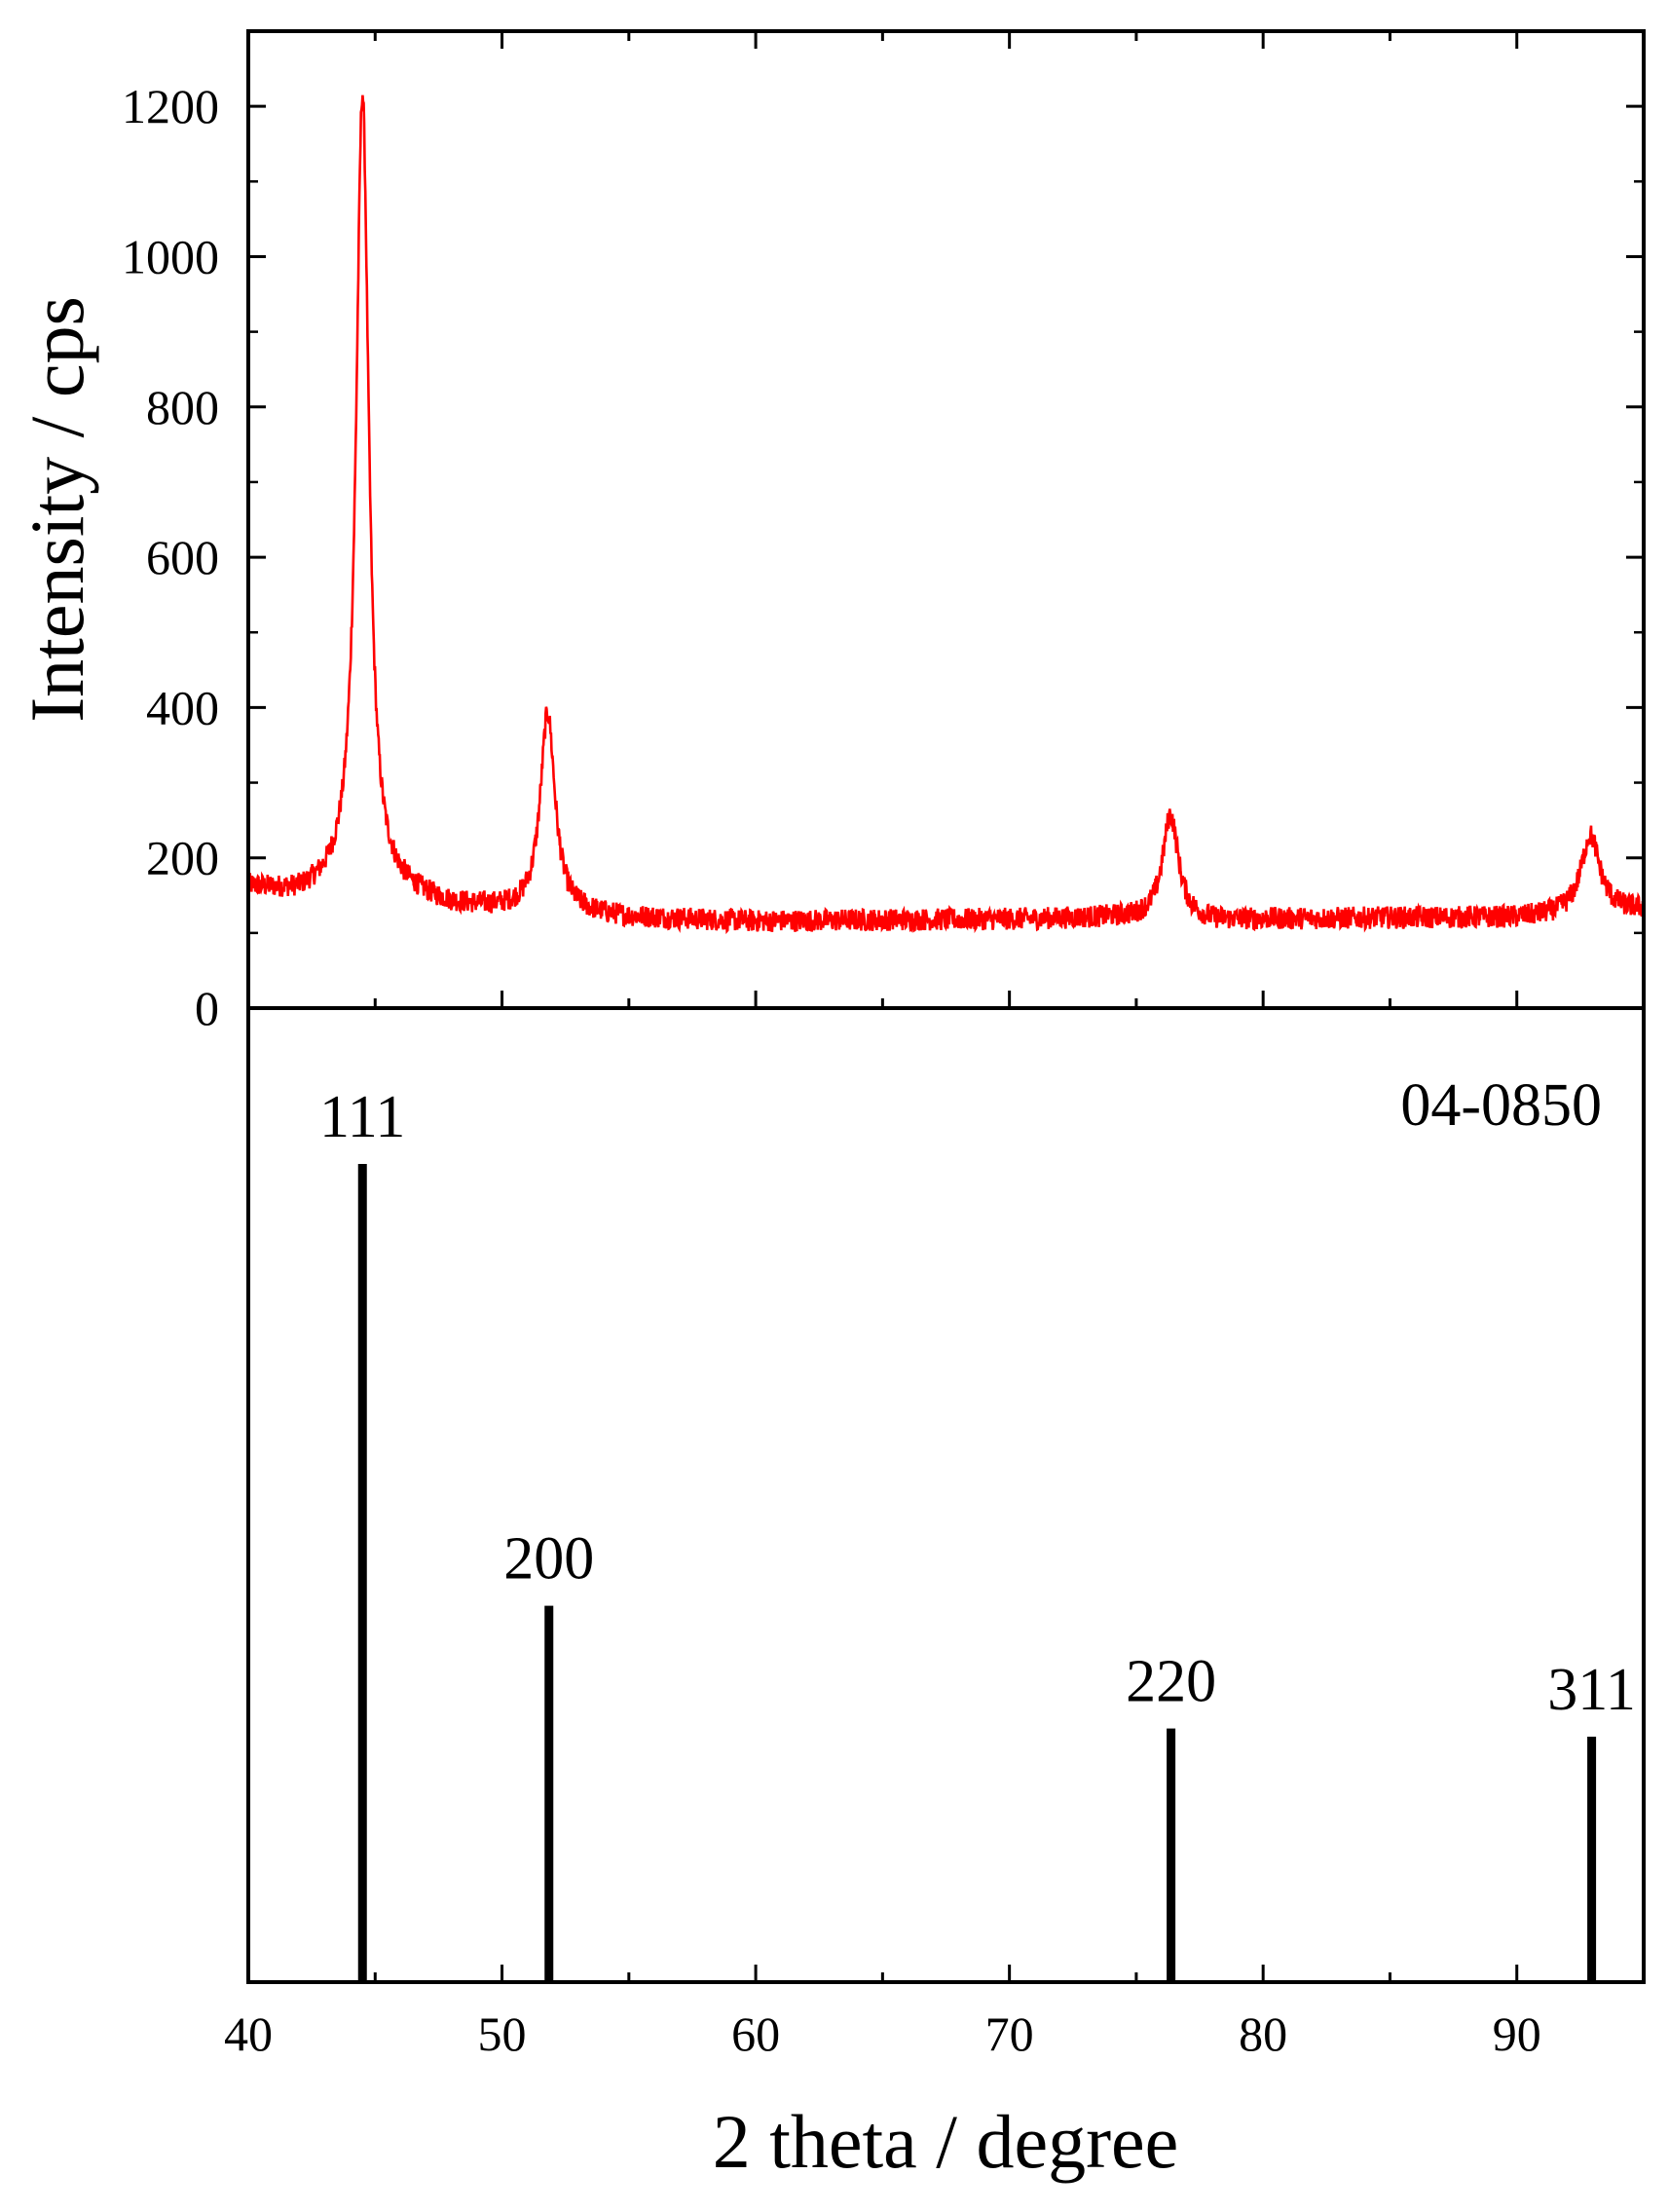  What do you see at coordinates (248, 2034) in the screenshot?
I see `x-tick-label: 40` at bounding box center [248, 2034].